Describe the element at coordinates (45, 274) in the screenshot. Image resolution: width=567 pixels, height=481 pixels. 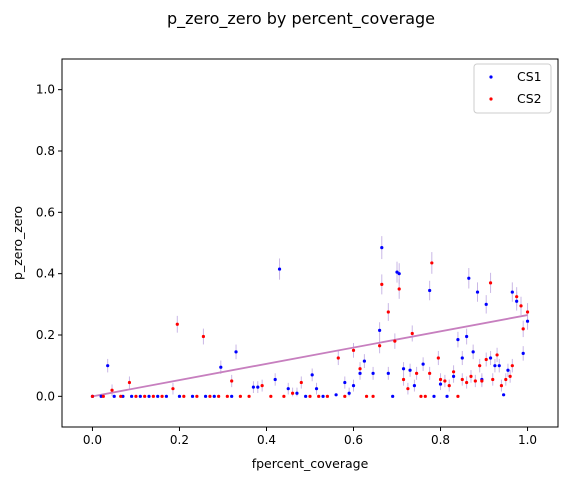
I see `y-tick-label: 0.4` at that location.